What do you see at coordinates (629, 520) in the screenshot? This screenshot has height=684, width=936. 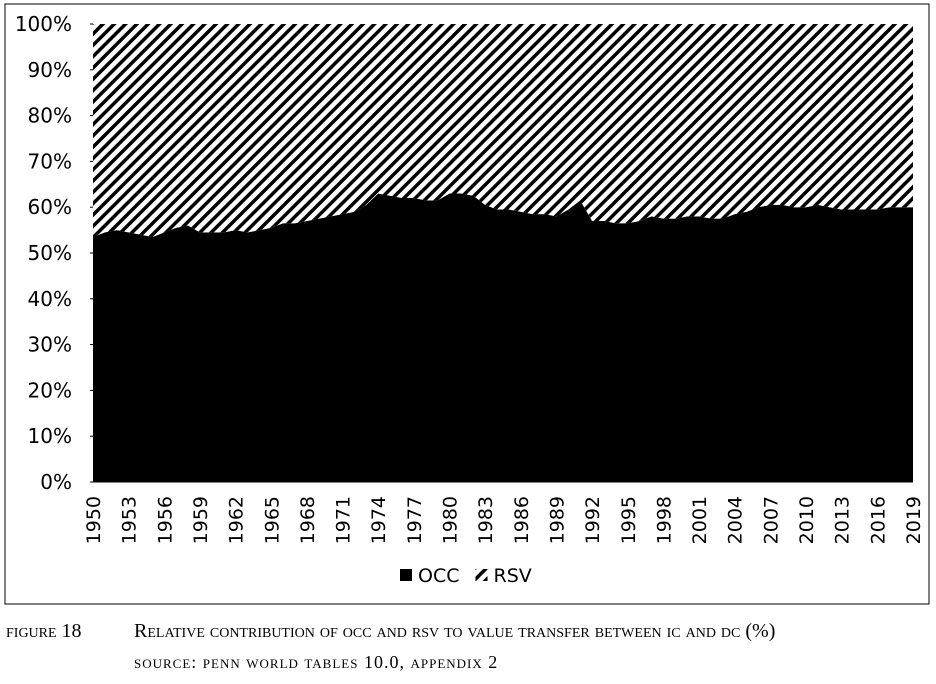 I see `x-tick-label: 1995` at bounding box center [629, 520].